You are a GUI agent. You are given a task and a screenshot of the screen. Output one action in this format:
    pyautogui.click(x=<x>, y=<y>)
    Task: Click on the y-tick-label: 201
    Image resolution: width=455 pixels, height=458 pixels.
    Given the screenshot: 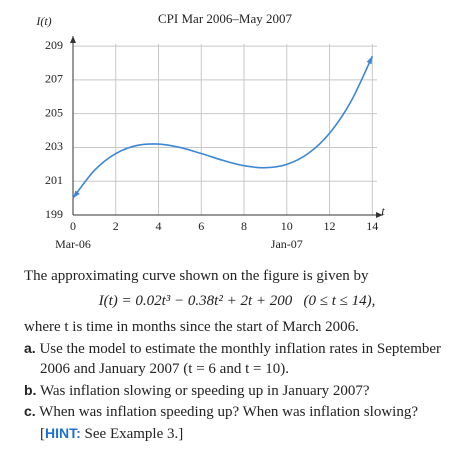 What is the action you would take?
    pyautogui.click(x=54, y=180)
    